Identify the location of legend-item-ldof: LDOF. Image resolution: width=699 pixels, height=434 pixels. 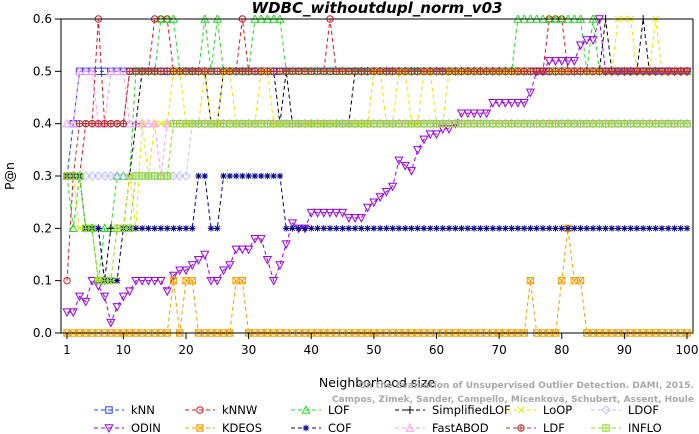
(625, 410).